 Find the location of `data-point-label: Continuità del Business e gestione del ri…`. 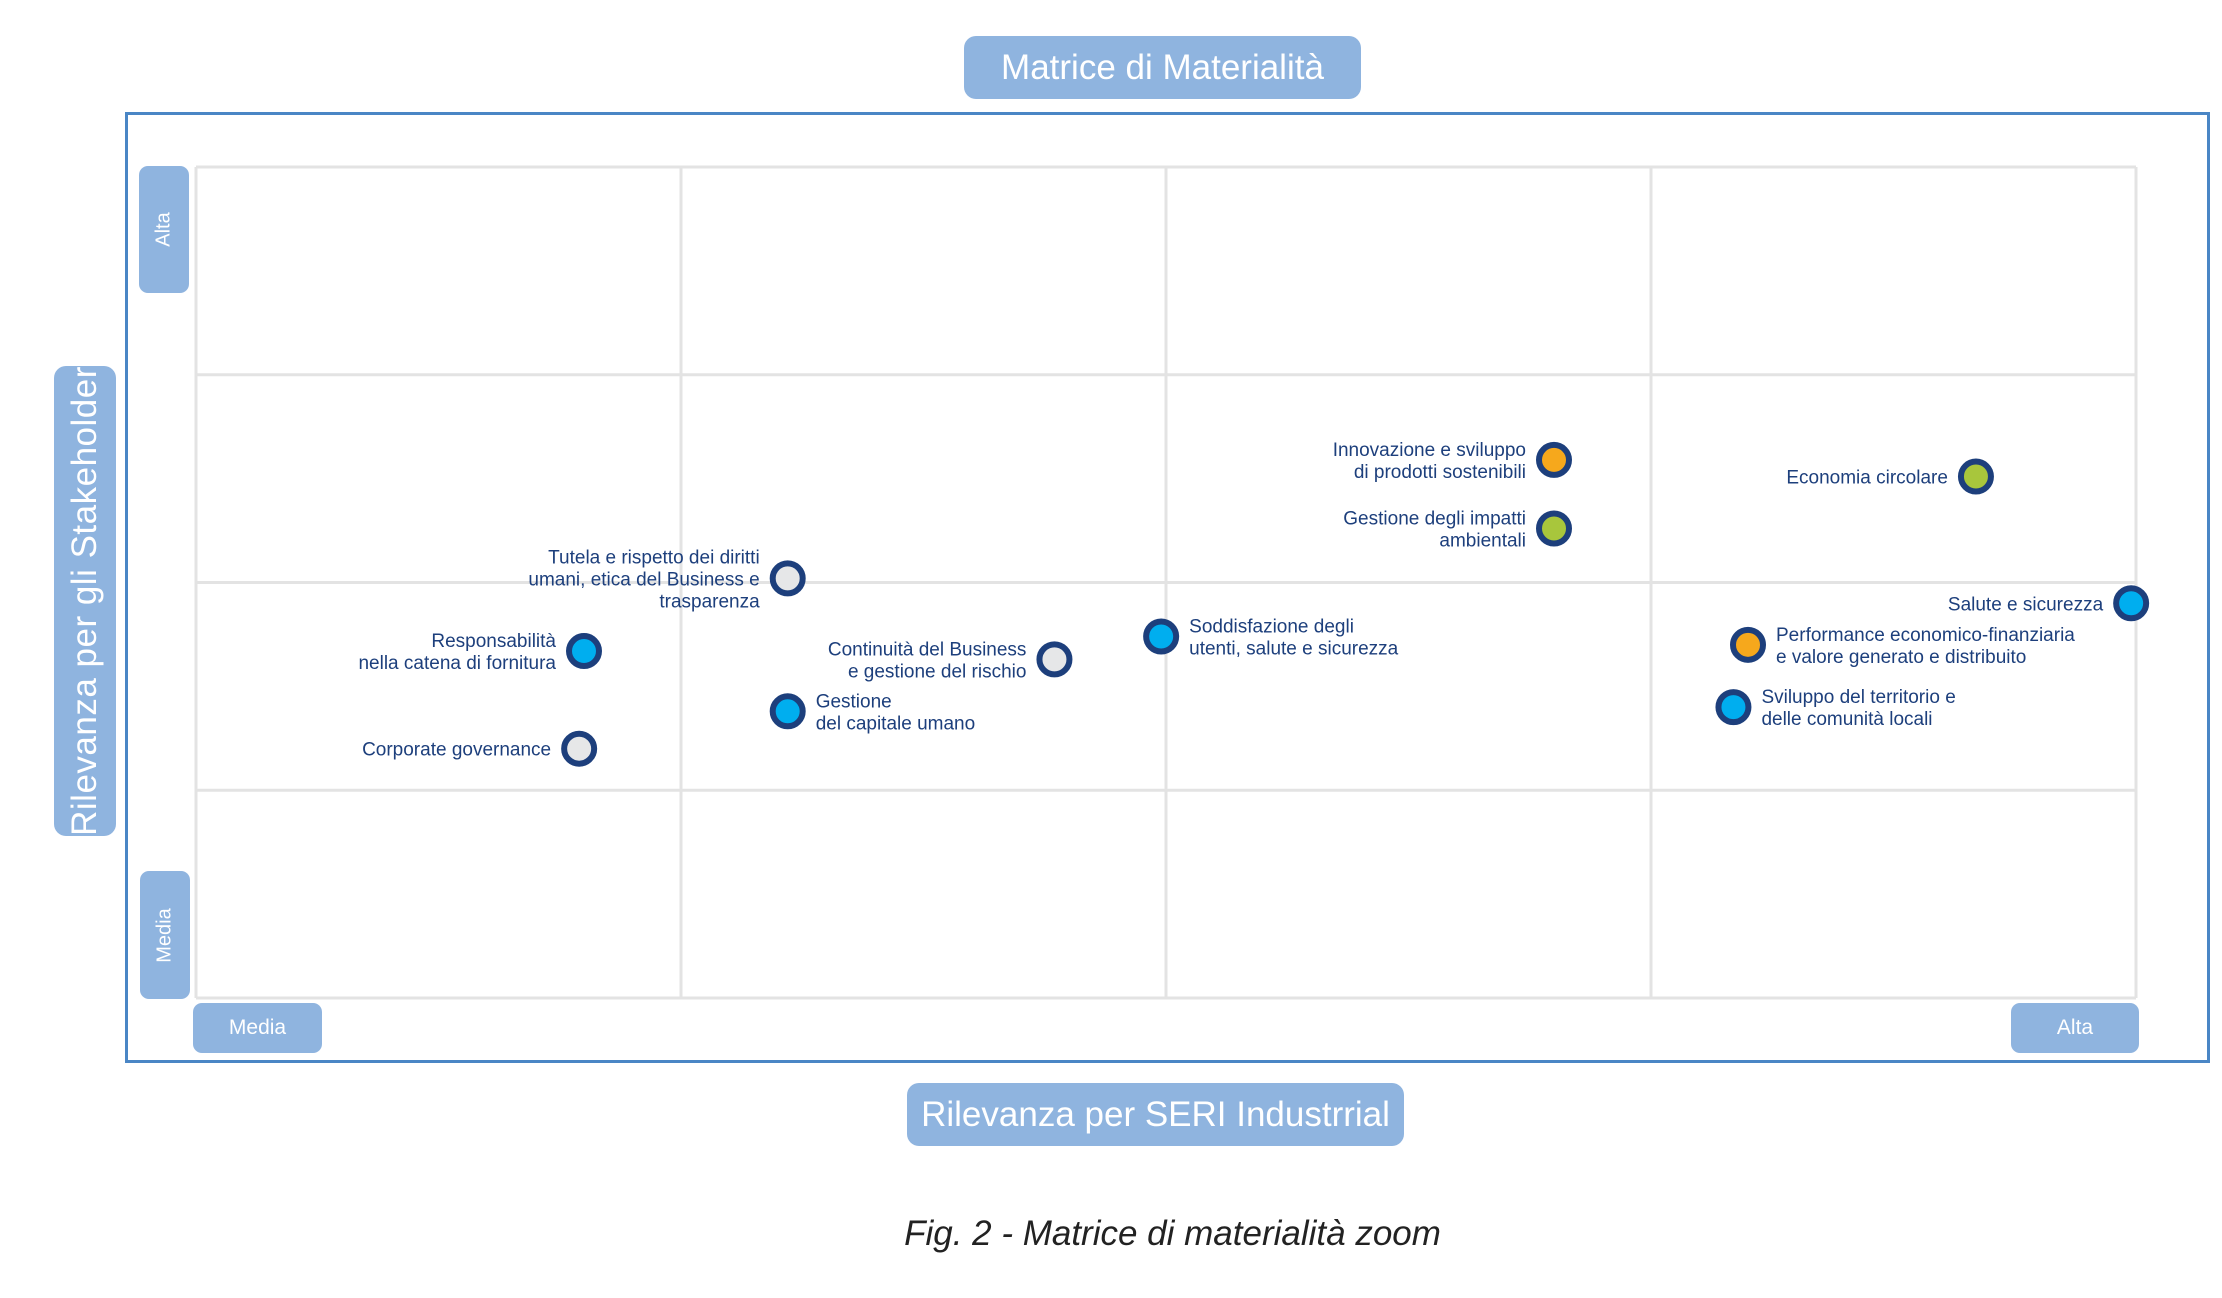

data-point-label: Continuità del Business e gestione del ri… is located at coordinates (927, 660).